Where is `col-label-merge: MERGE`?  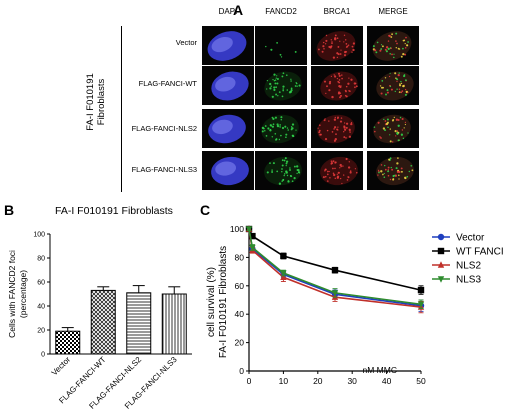 col-label-merge: MERGE is located at coordinates (393, 11).